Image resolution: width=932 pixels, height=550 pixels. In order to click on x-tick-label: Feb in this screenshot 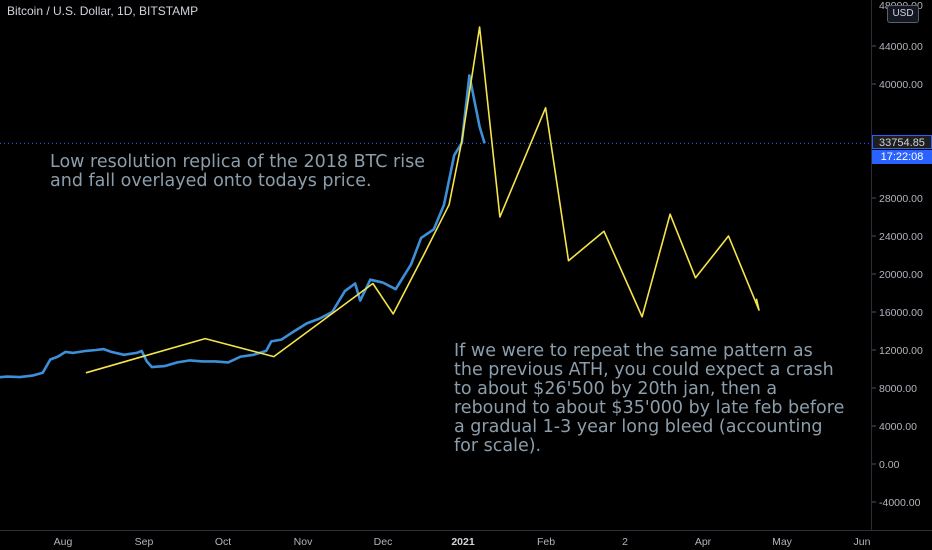, I will do `click(546, 542)`.